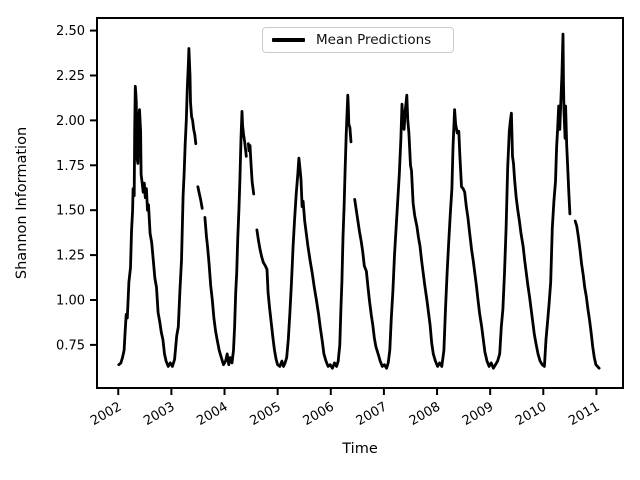 The width and height of the screenshot is (640, 480). Describe the element at coordinates (70, 300) in the screenshot. I see `y-tick-label: 1.00` at that location.